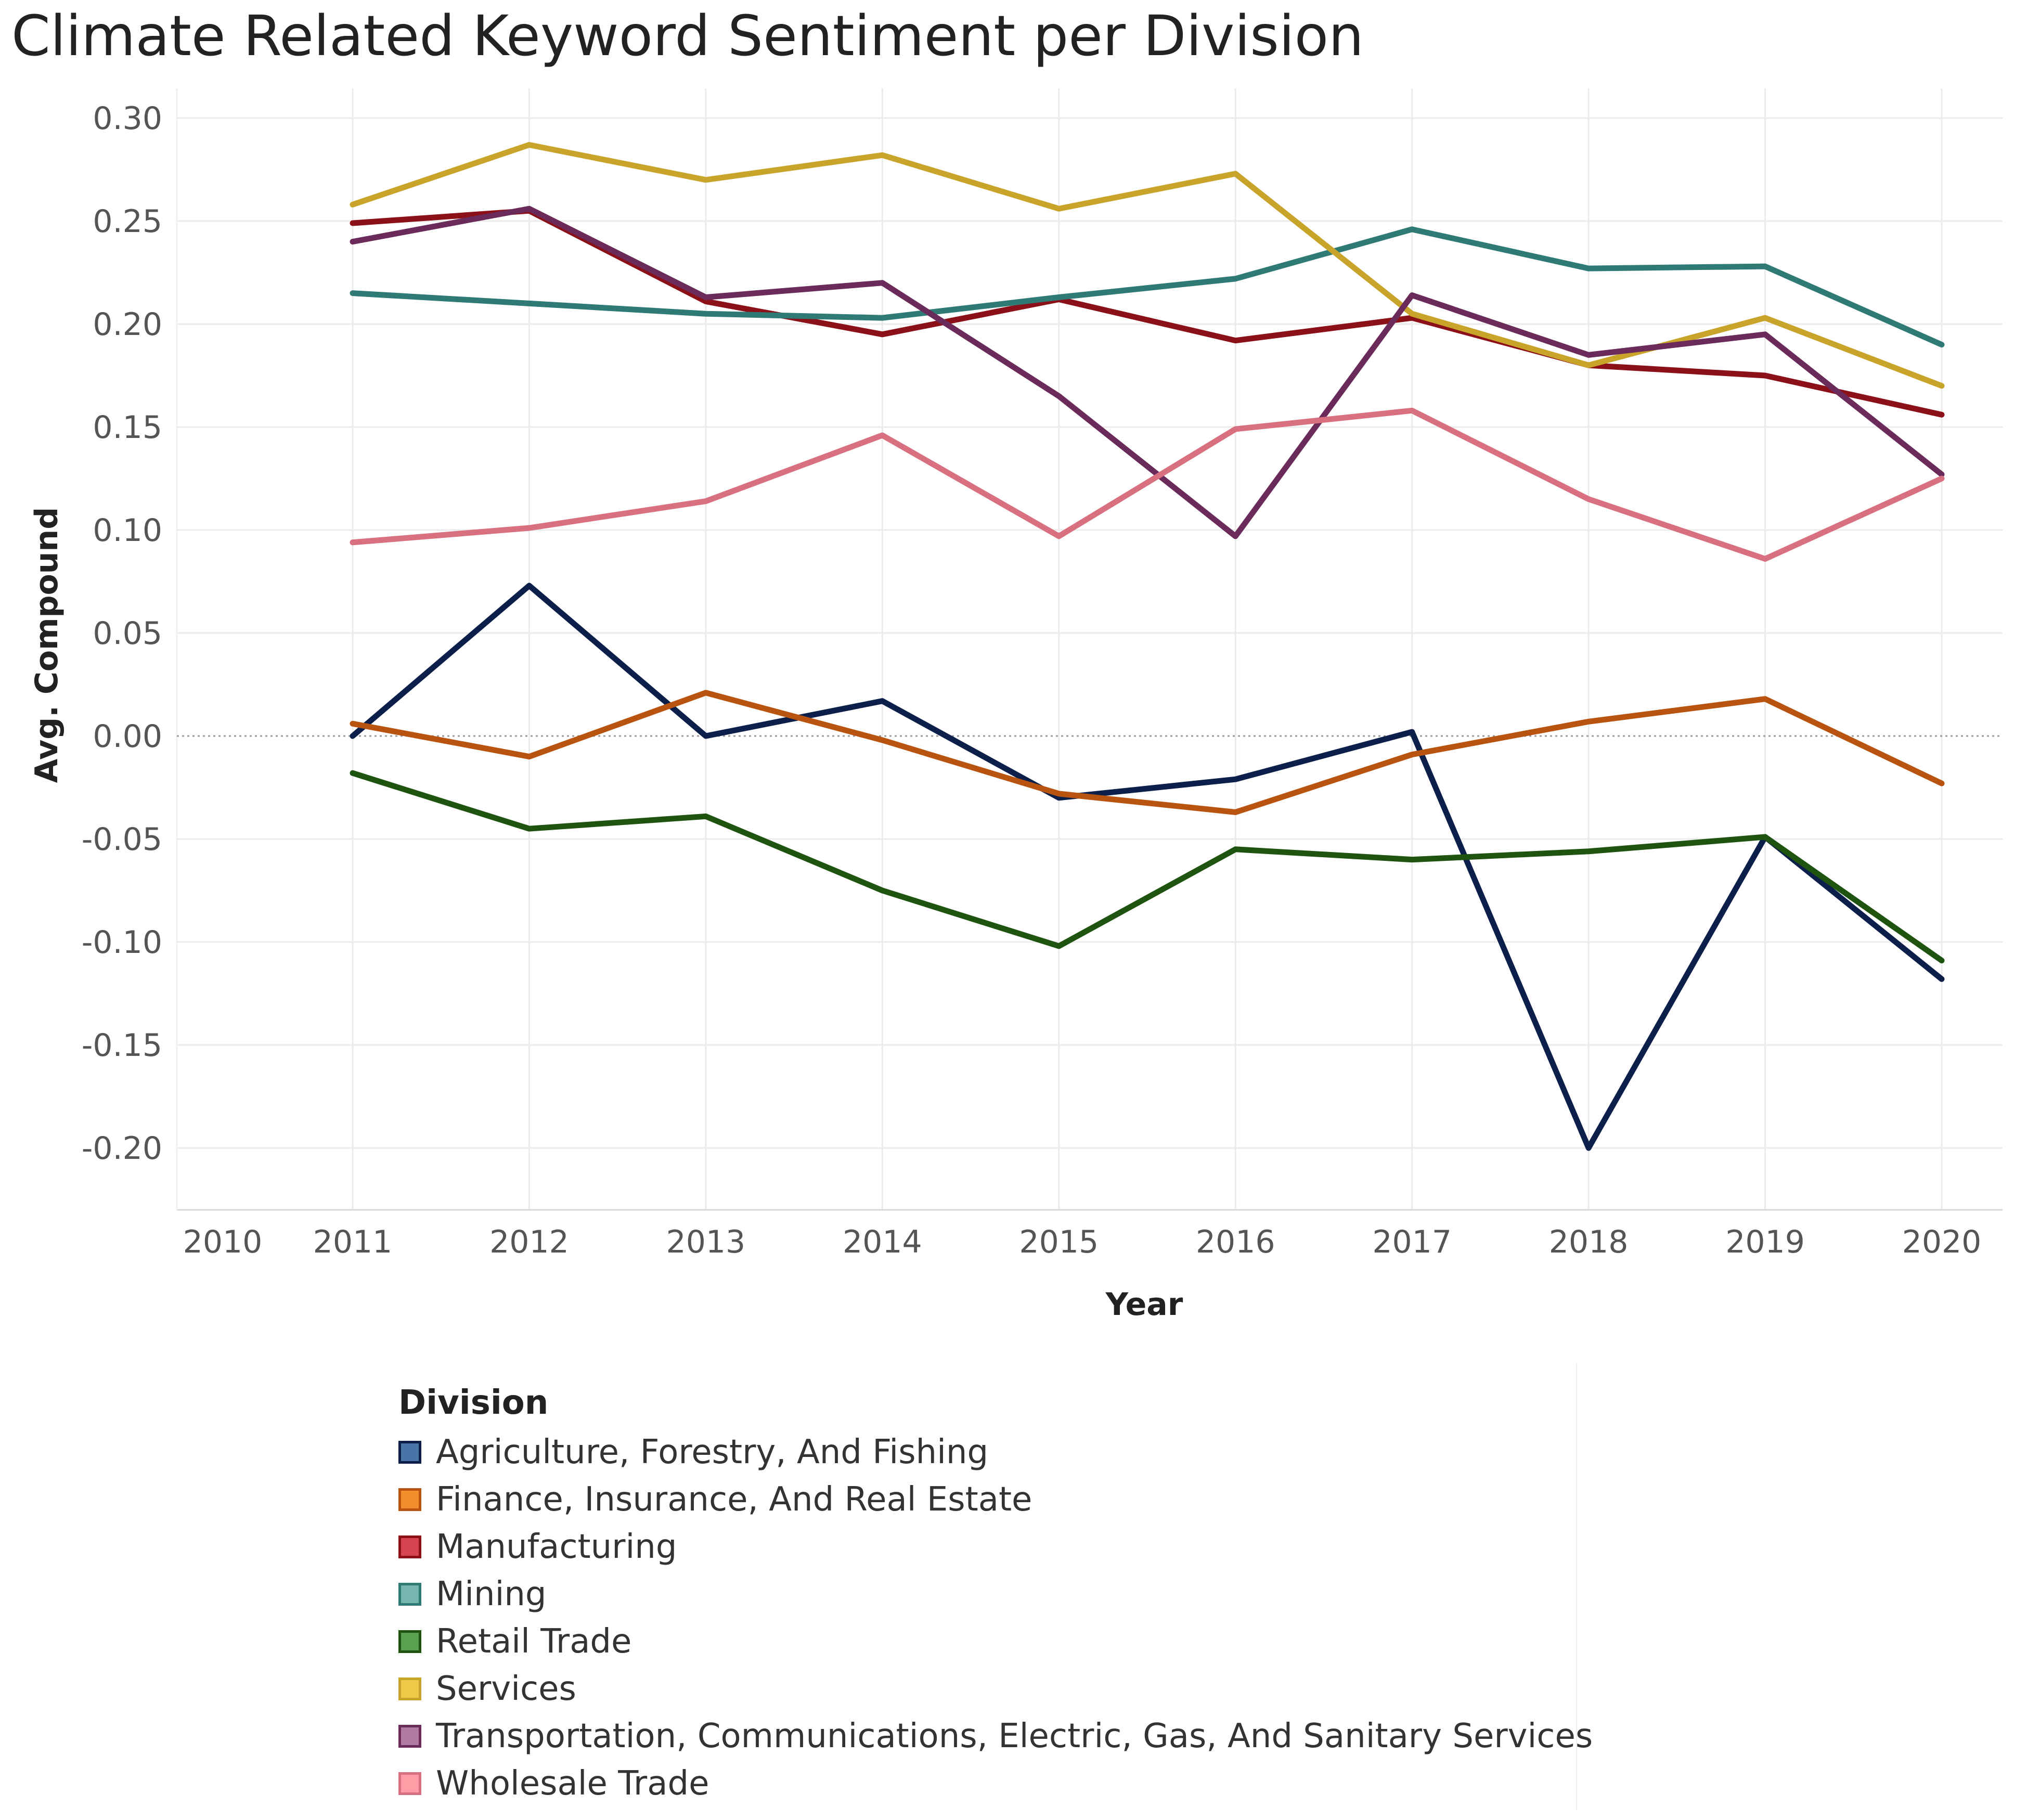 The image size is (2040, 1820). I want to click on legend-item-retail-trade: Retail Trade, so click(996, 1642).